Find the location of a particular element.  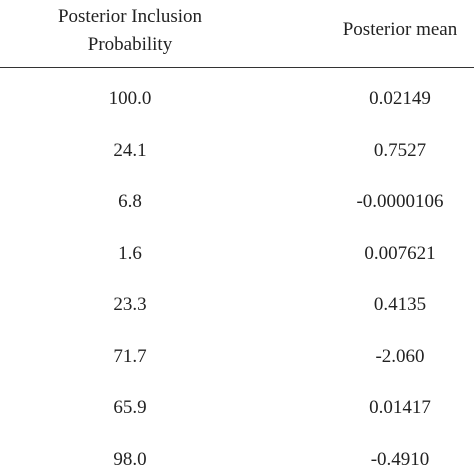

table-cell: 23.3 is located at coordinates (130, 304).